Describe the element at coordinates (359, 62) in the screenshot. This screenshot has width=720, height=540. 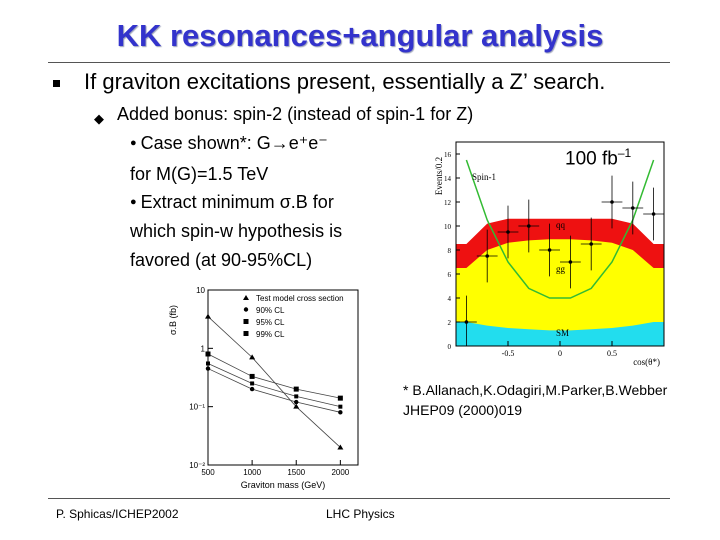
I see `top-rule` at that location.